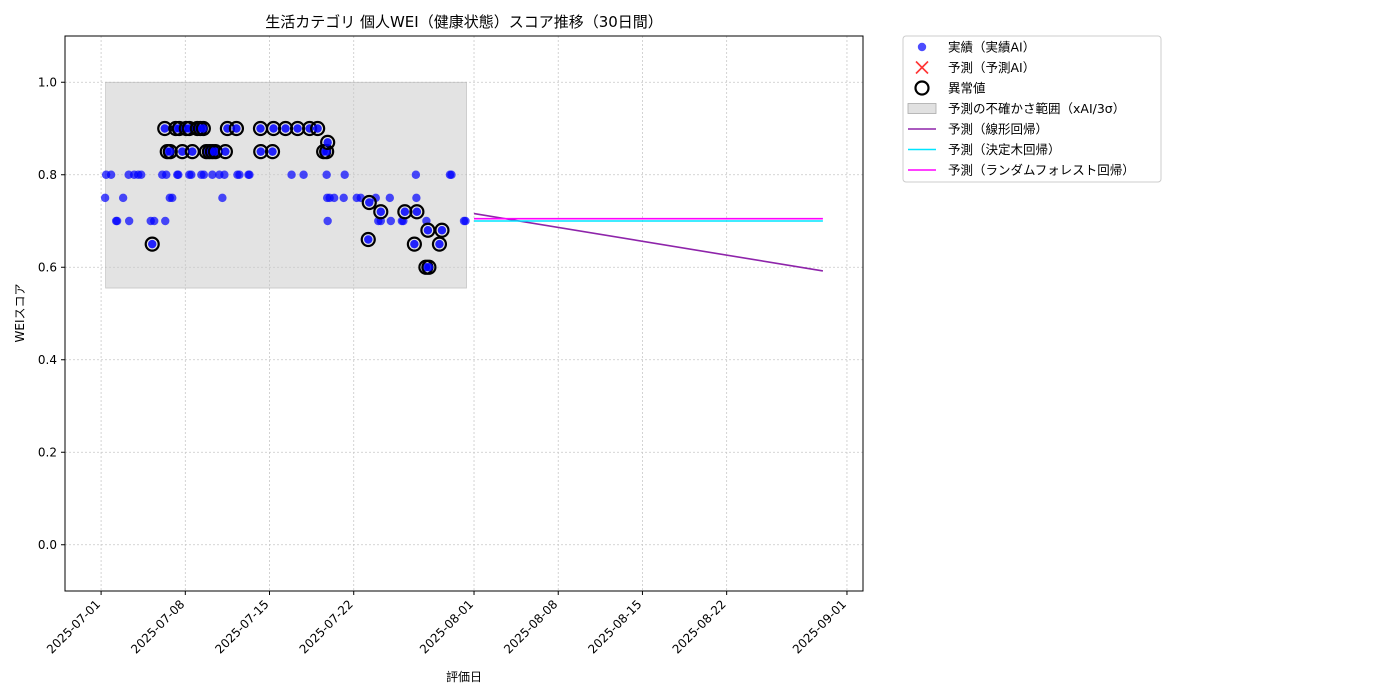 The width and height of the screenshot is (1400, 700). Describe the element at coordinates (73, 626) in the screenshot. I see `x-tick-label: 2025-07-01` at that location.